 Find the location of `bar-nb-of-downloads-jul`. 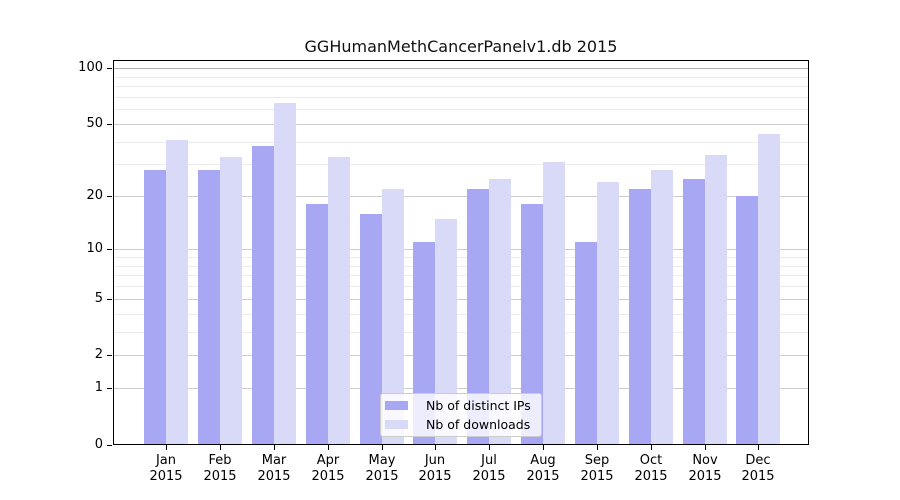

bar-nb-of-downloads-jul is located at coordinates (500, 312).